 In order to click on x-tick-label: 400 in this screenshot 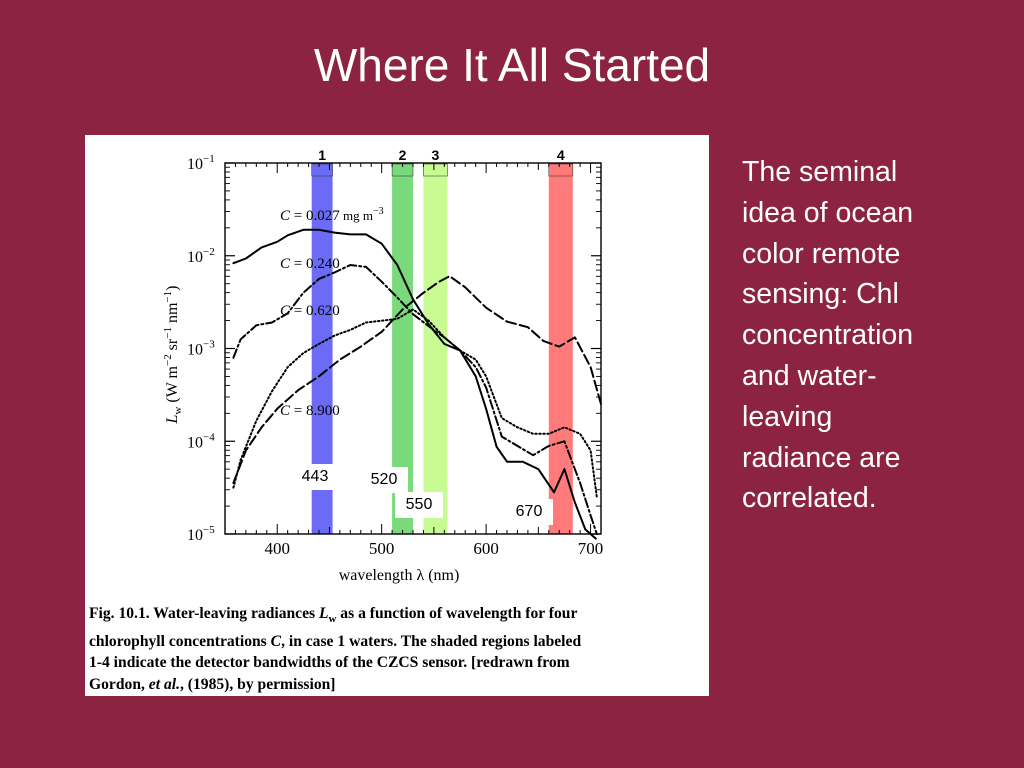, I will do `click(277, 548)`.